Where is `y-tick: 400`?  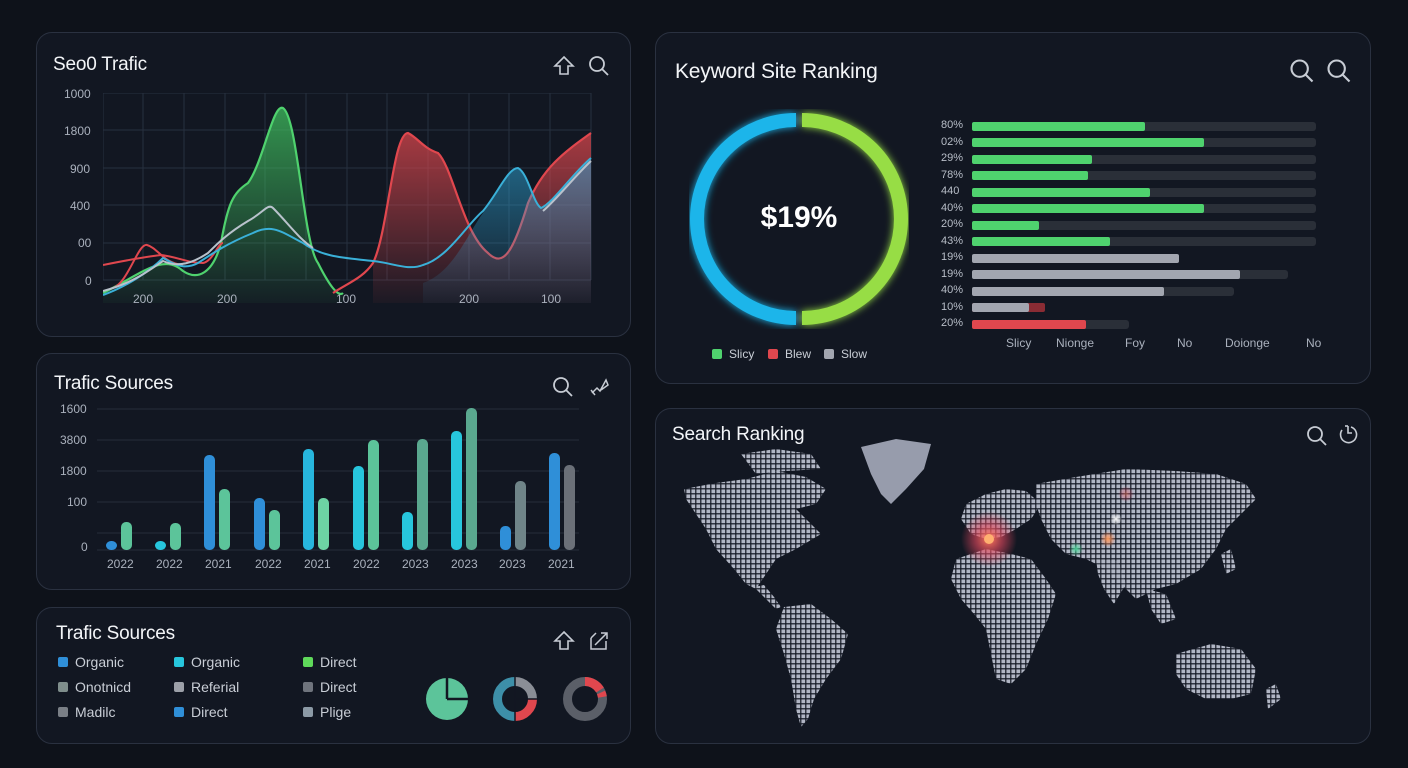 y-tick: 400 is located at coordinates (80, 206).